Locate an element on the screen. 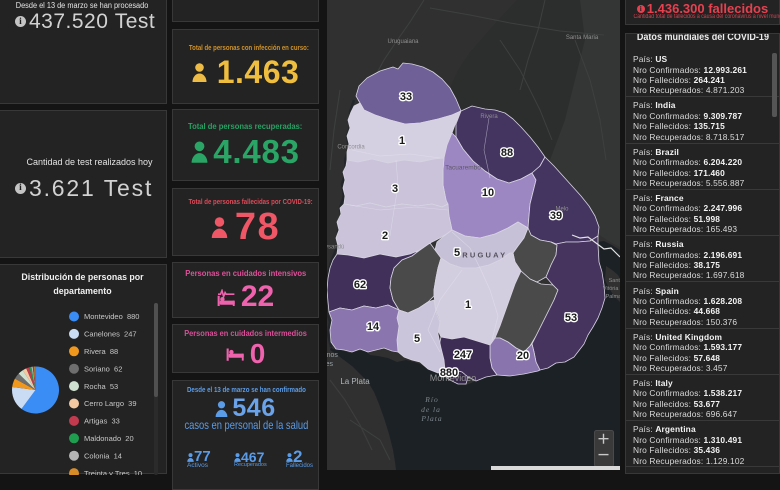 Image resolution: width=780 pixels, height=490 pixels. svg-text: 14 is located at coordinates (373, 327).